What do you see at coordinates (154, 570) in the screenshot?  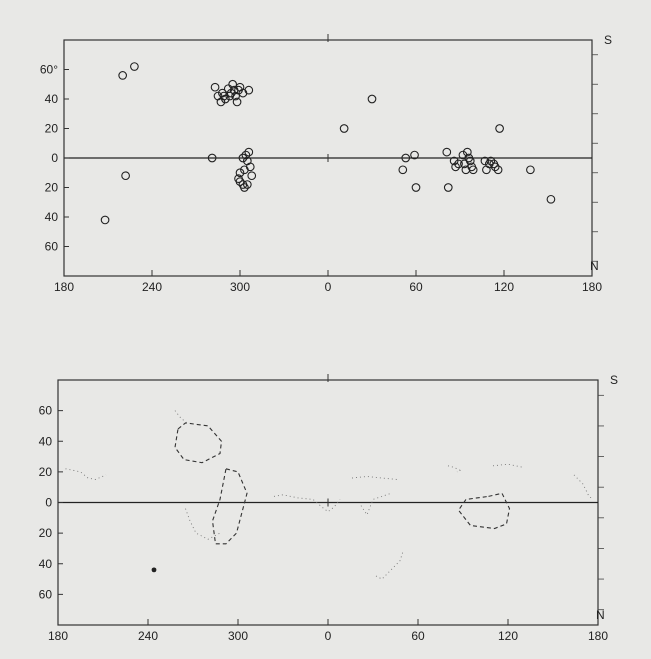 I see `dot-marker` at bounding box center [154, 570].